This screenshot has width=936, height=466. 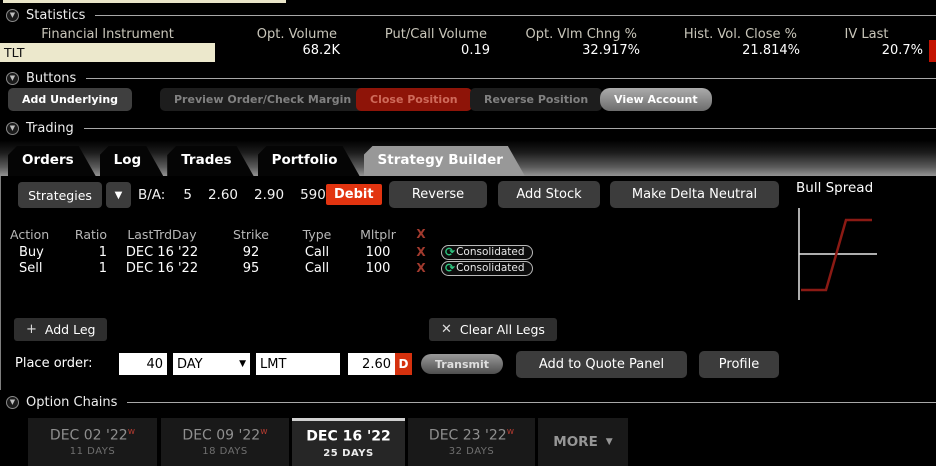 What do you see at coordinates (835, 188) in the screenshot?
I see `payoff-chart-title: Bull Spread` at bounding box center [835, 188].